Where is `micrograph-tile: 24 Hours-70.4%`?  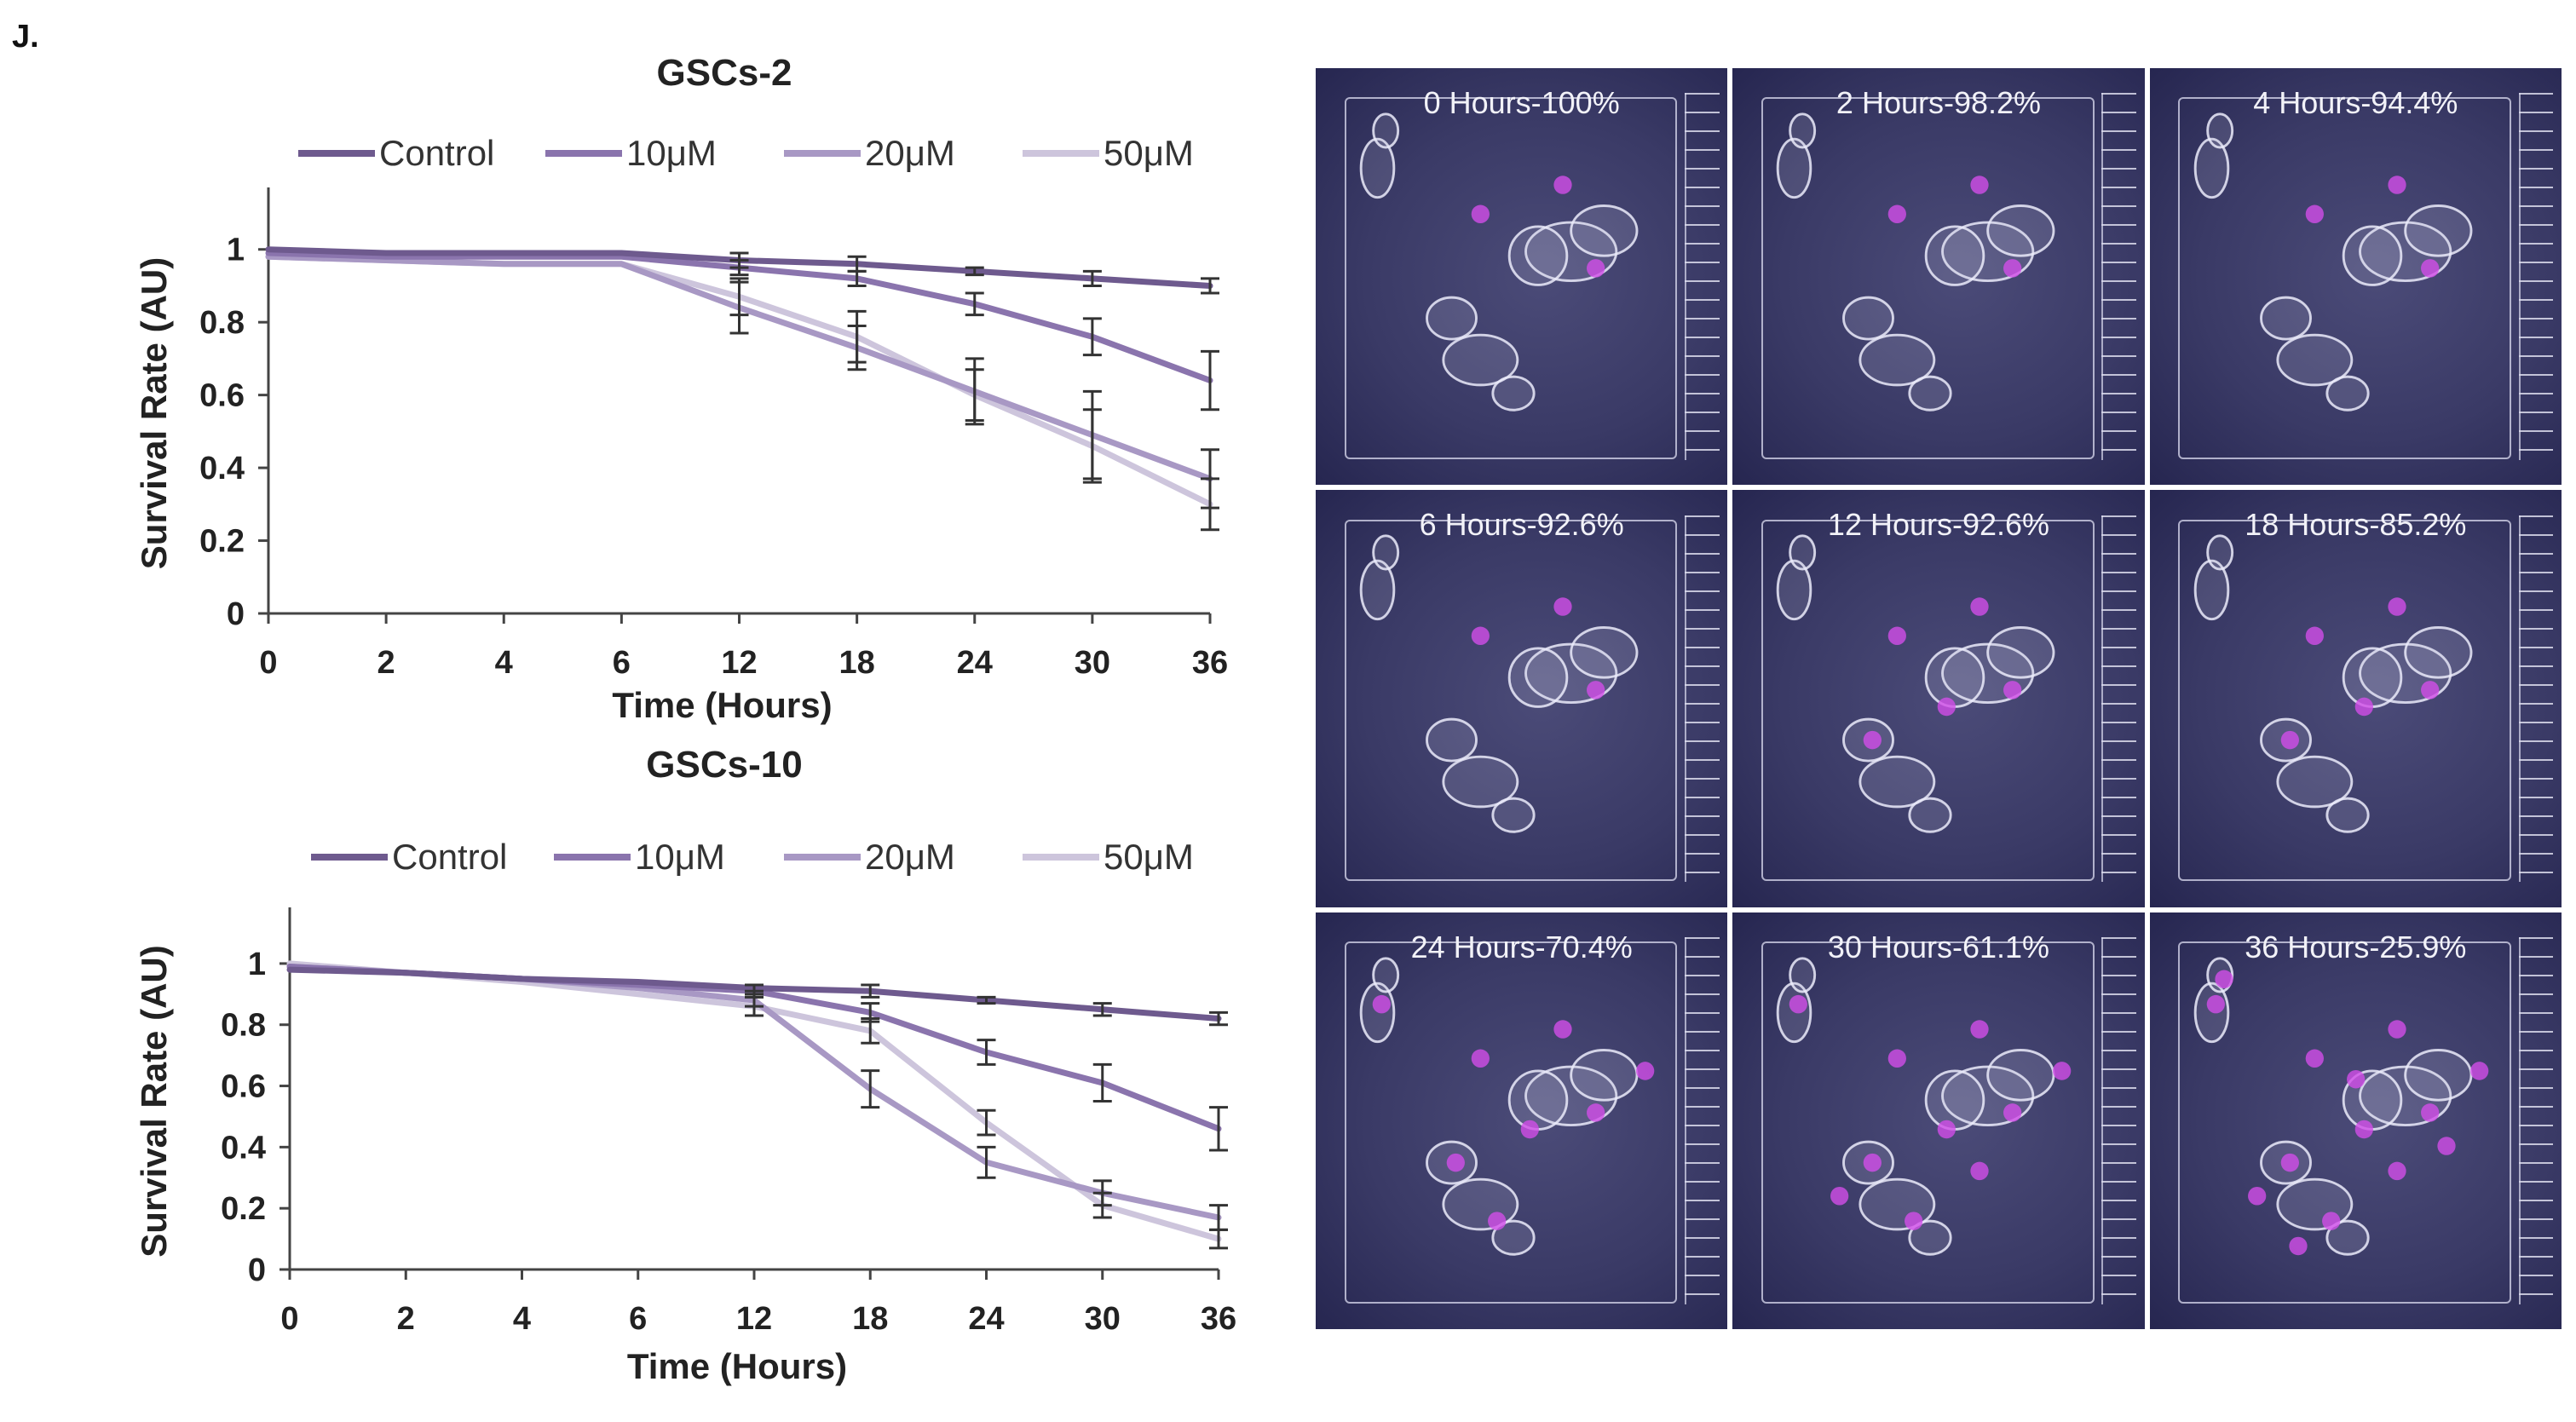
micrograph-tile: 24 Hours-70.4% is located at coordinates (1522, 1120).